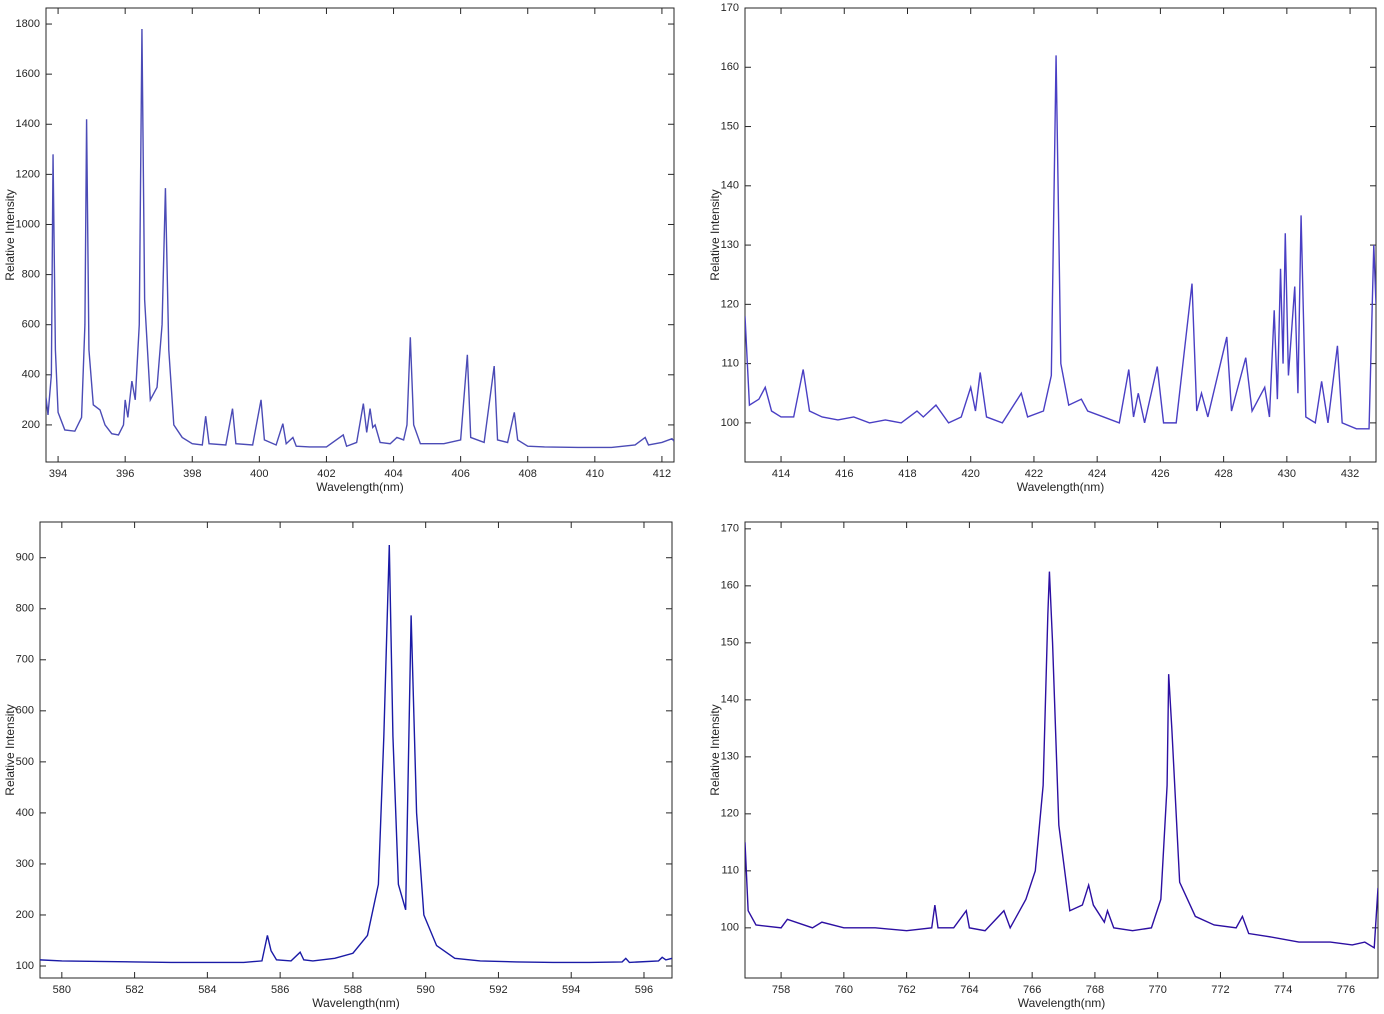 The image size is (1384, 1014). Describe the element at coordinates (353, 990) in the screenshot. I see `x-tick-label: 588` at that location.